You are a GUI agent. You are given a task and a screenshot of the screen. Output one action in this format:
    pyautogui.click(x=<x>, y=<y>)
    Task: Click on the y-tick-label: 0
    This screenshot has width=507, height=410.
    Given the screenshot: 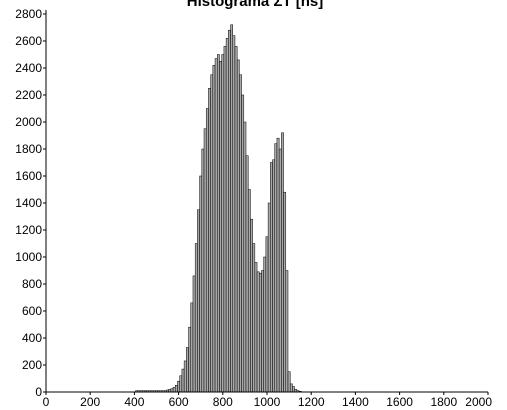 What is the action you would take?
    pyautogui.click(x=38, y=392)
    